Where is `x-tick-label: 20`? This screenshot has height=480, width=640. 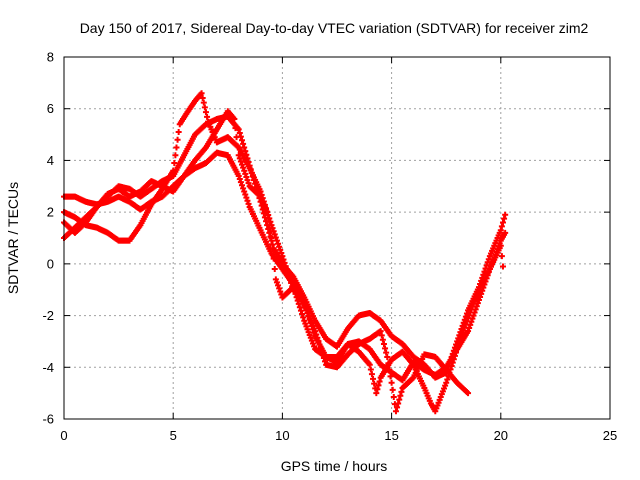
x-tick-label: 20 is located at coordinates (501, 435).